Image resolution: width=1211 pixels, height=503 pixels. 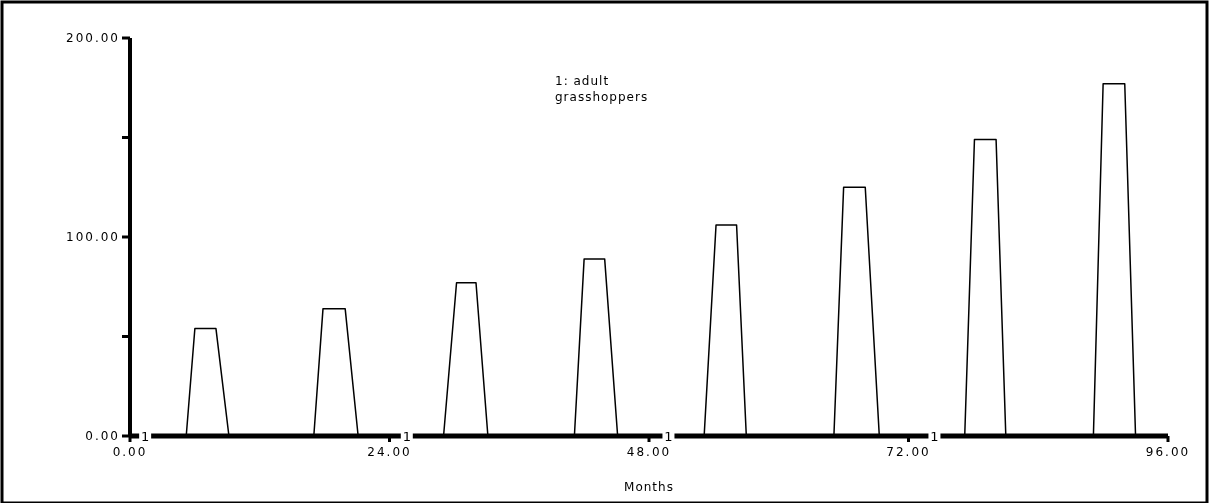 I want to click on text: 1: adult grasshoppers, so click(x=602, y=89).